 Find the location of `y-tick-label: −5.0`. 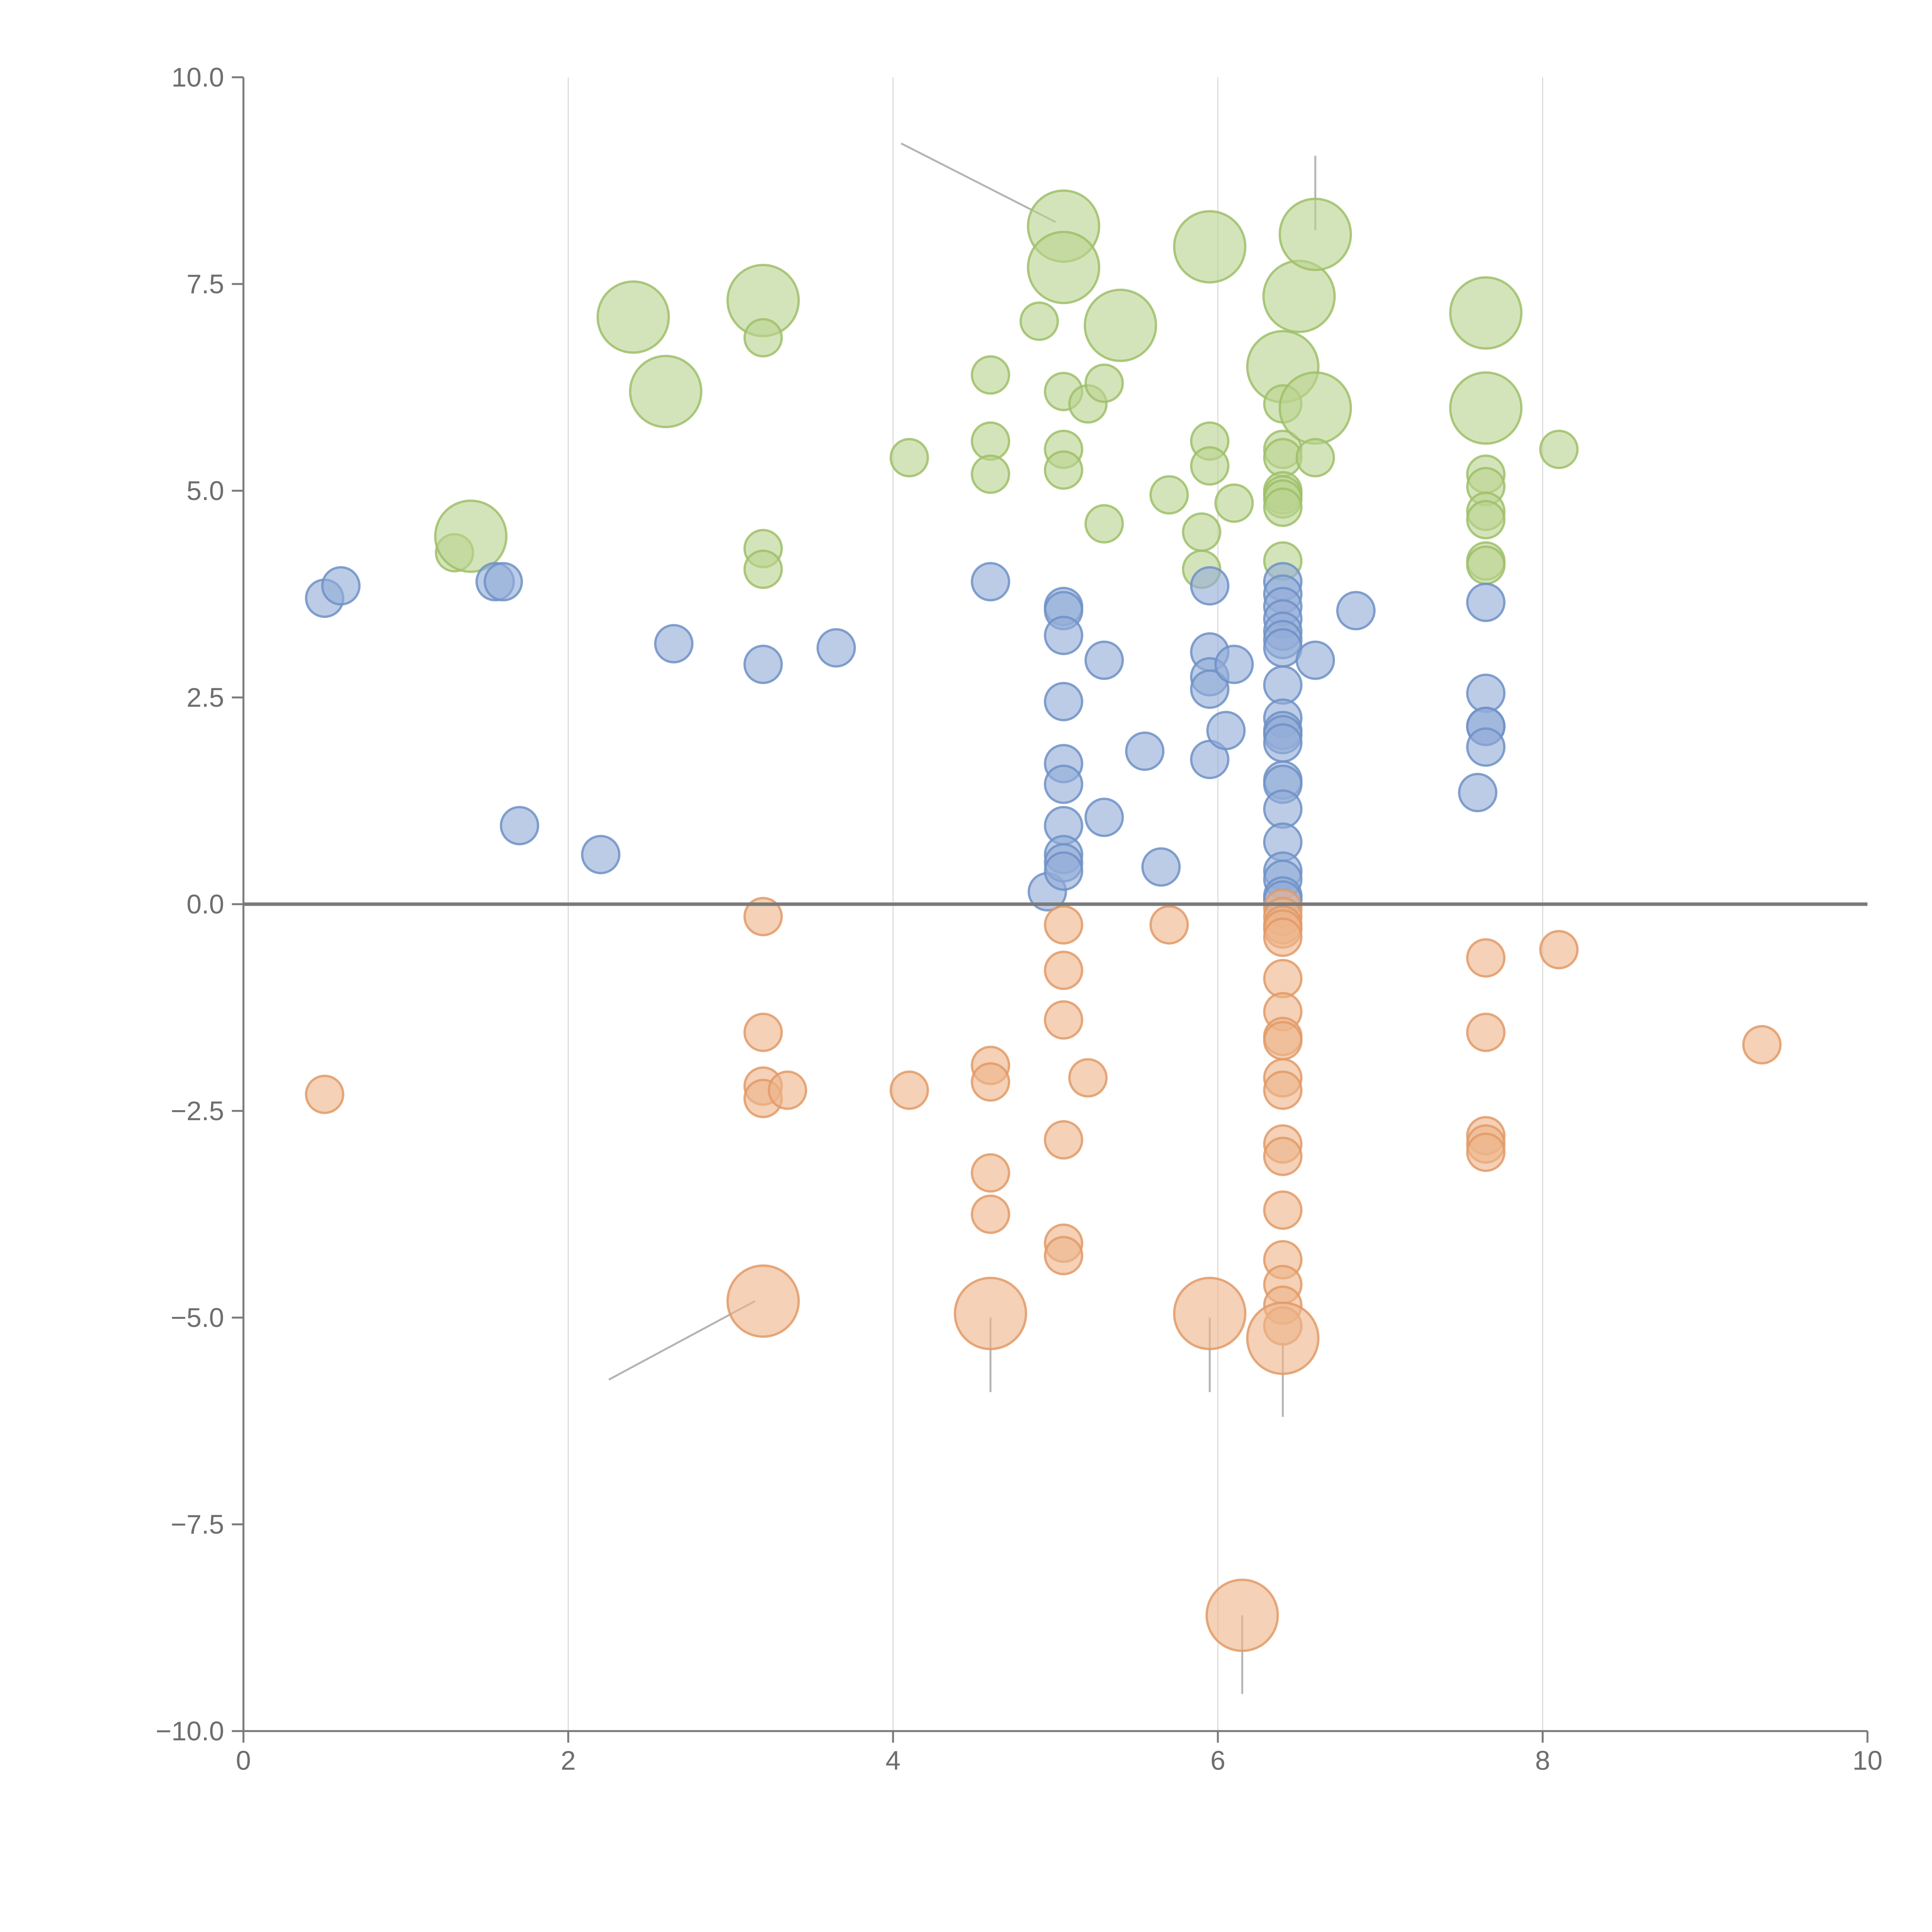

y-tick-label: −5.0 is located at coordinates (198, 1318).